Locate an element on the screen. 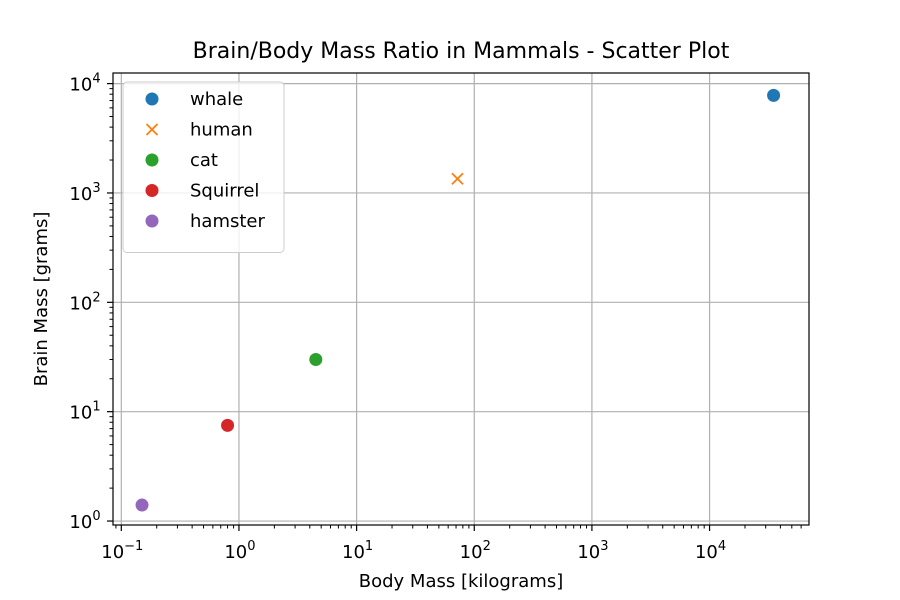 The image size is (900, 600). legend-marker-human is located at coordinates (152, 129).